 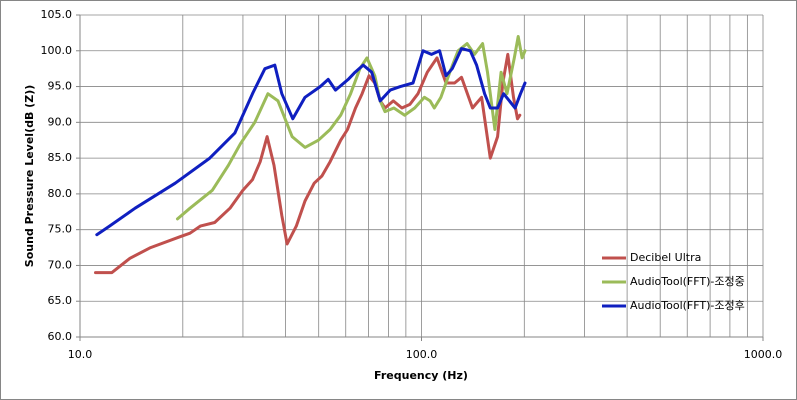 I want to click on y-tick-label: 85.0, so click(x=60, y=157).